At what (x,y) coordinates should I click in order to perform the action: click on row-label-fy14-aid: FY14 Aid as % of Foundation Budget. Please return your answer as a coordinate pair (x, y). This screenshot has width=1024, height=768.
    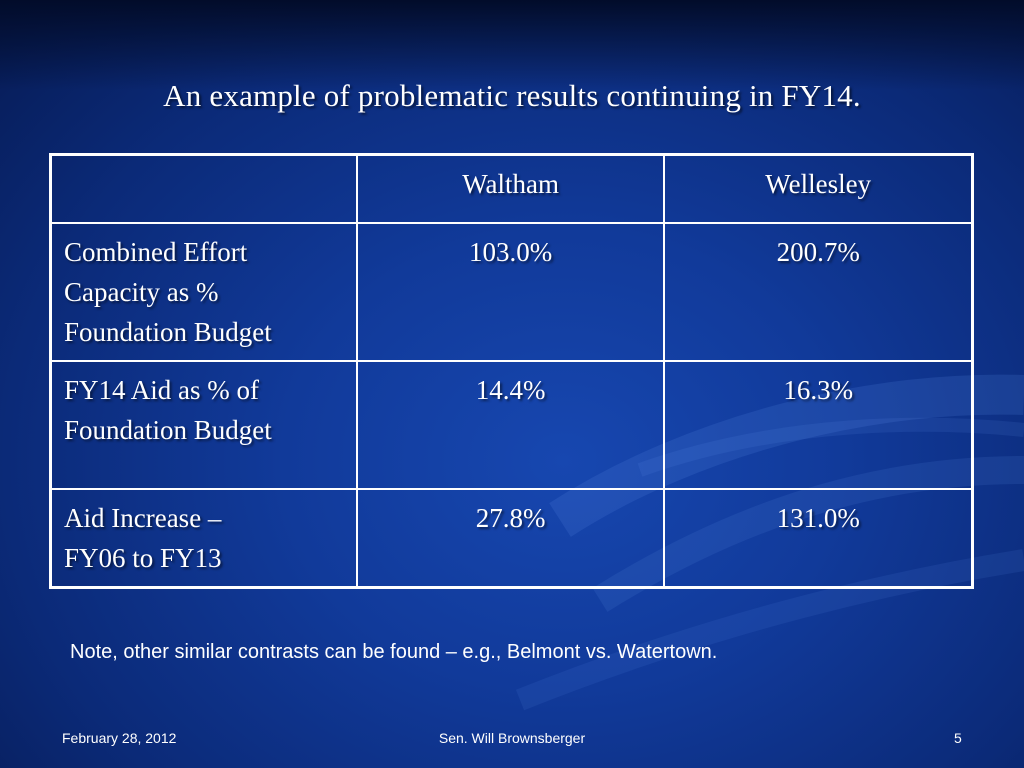
    Looking at the image, I should click on (203, 425).